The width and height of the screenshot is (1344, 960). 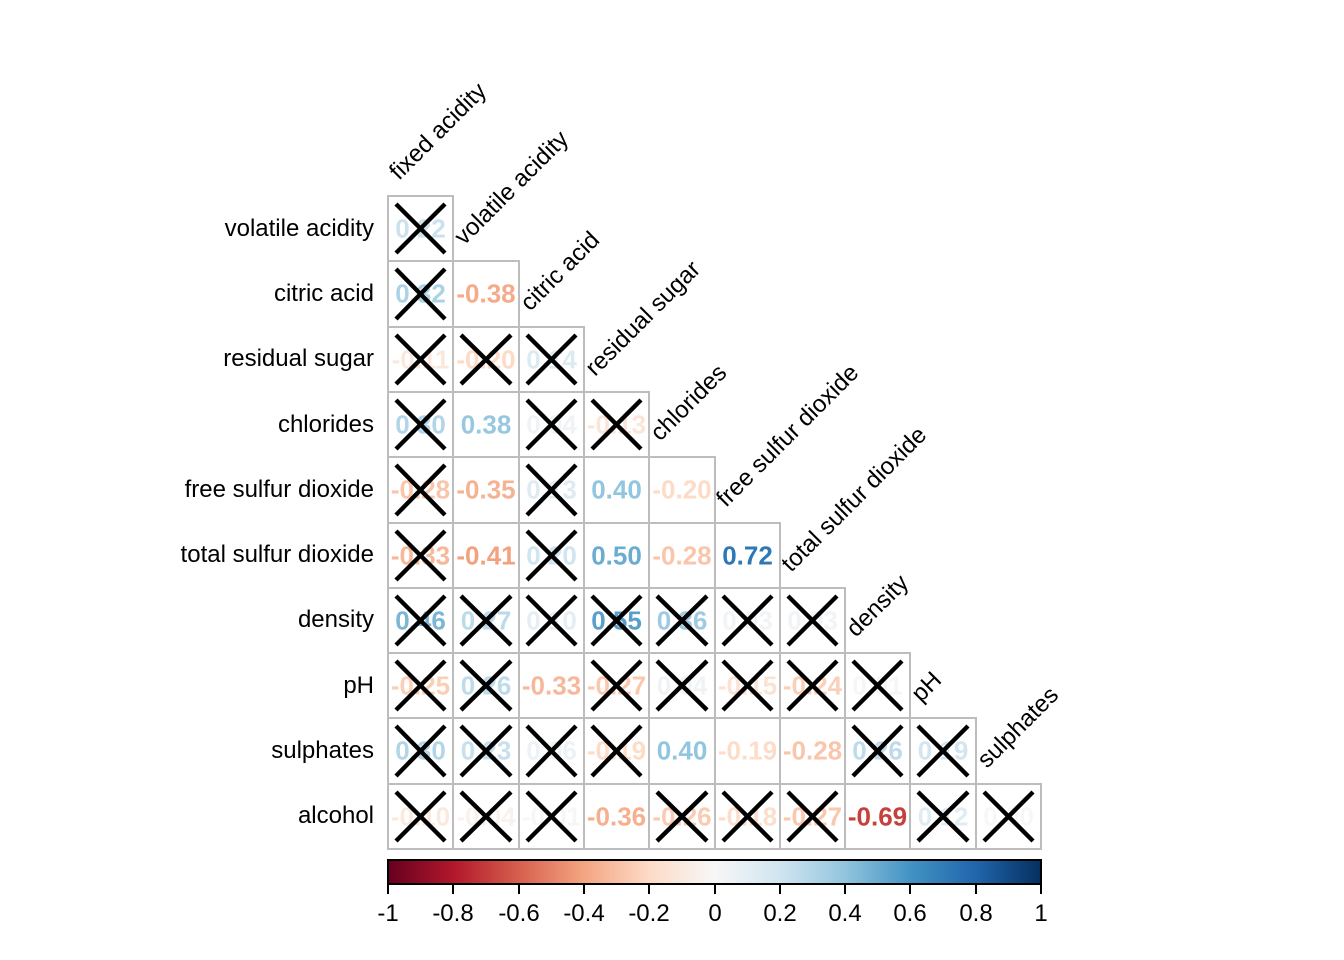 What do you see at coordinates (845, 913) in the screenshot?
I see `colorbar-tick-label: 0.4` at bounding box center [845, 913].